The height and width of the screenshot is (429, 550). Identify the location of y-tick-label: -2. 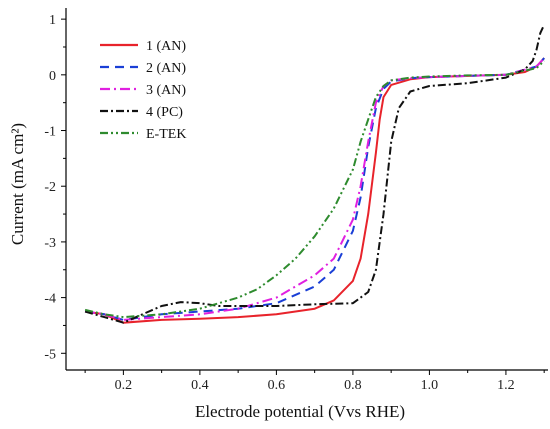
(50, 187).